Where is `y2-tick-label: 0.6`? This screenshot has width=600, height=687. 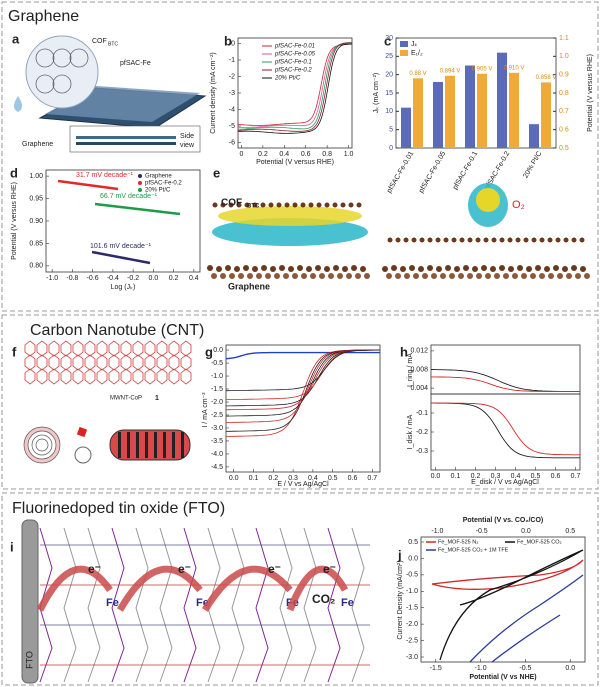 y2-tick-label: 0.6 is located at coordinates (564, 130).